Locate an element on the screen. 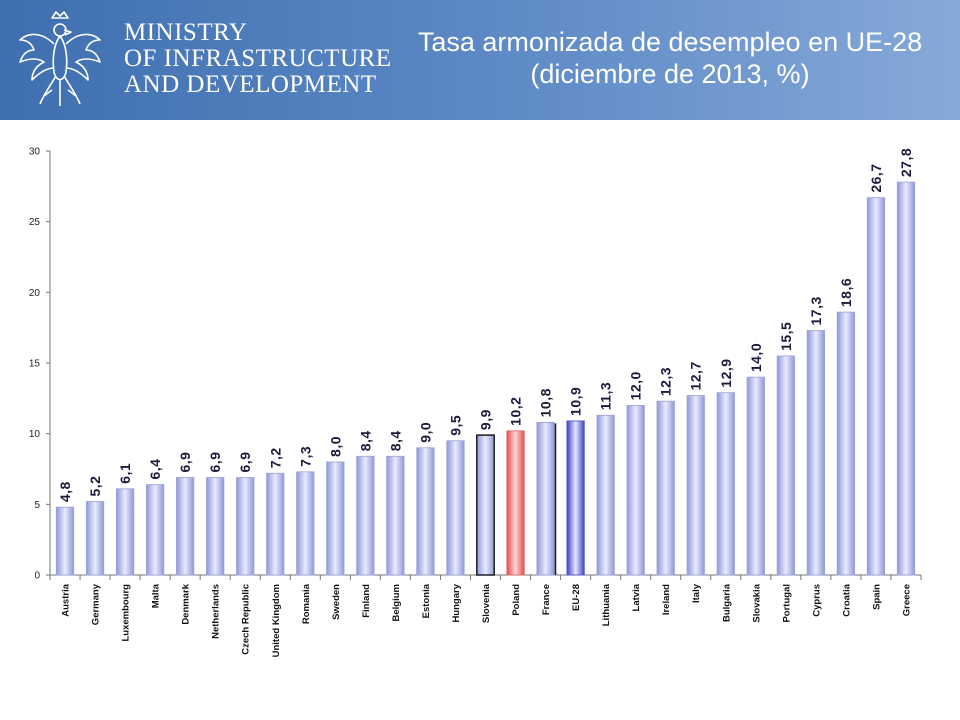 The image size is (960, 720). category-label: EU-28 is located at coordinates (576, 597).